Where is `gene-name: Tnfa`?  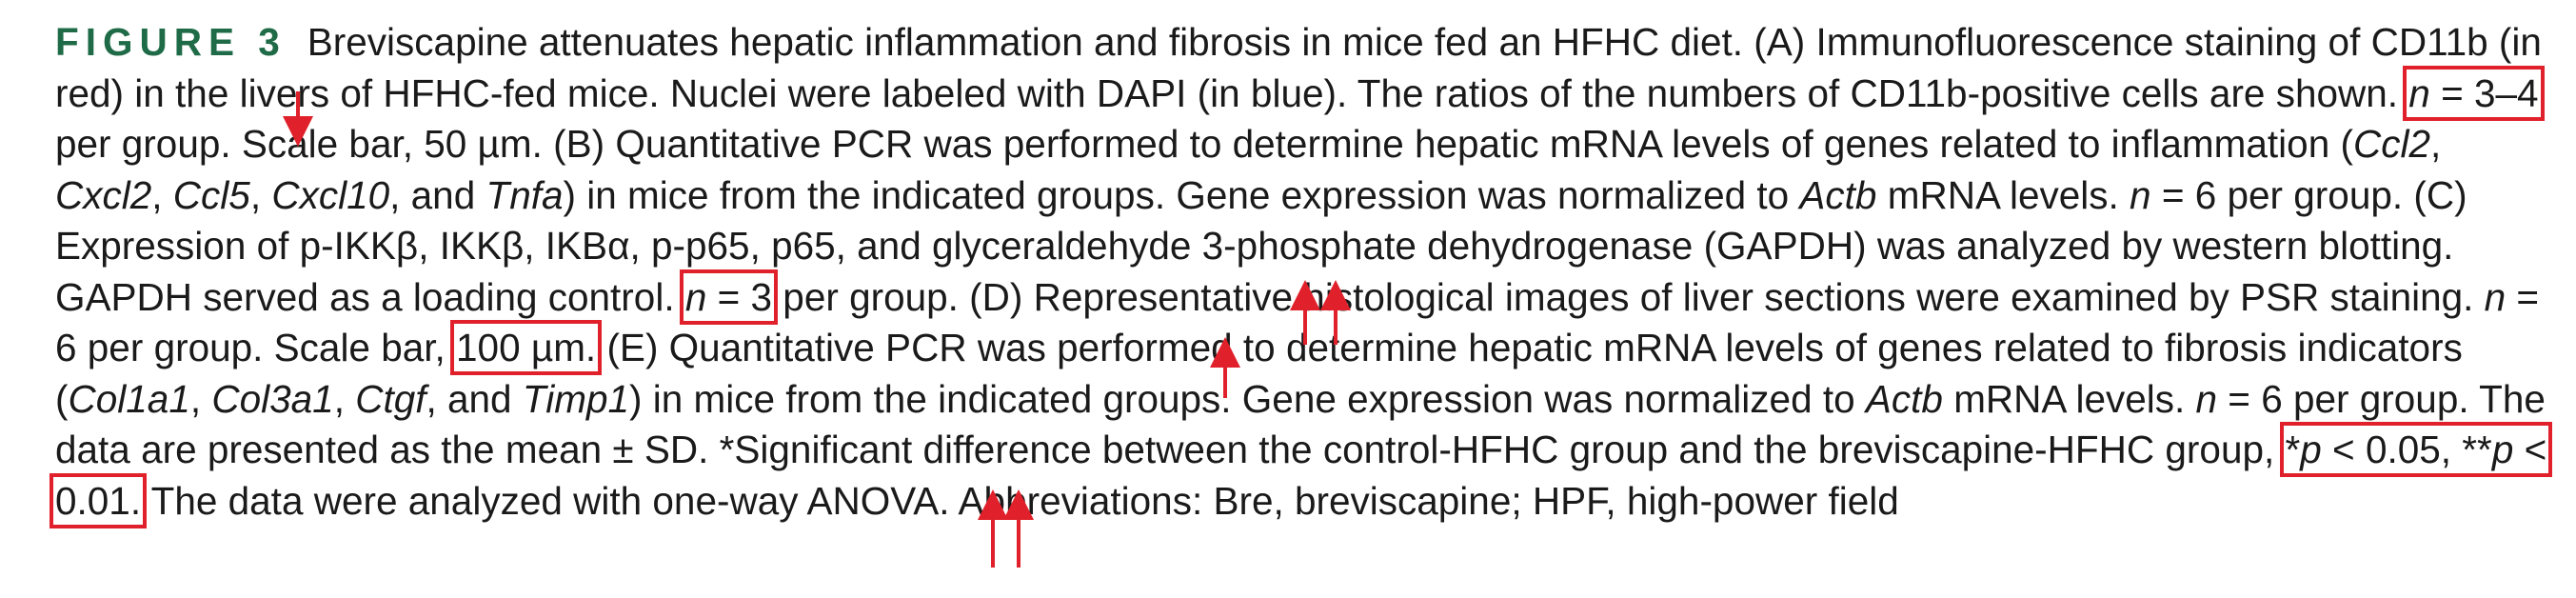 gene-name: Tnfa is located at coordinates (524, 194).